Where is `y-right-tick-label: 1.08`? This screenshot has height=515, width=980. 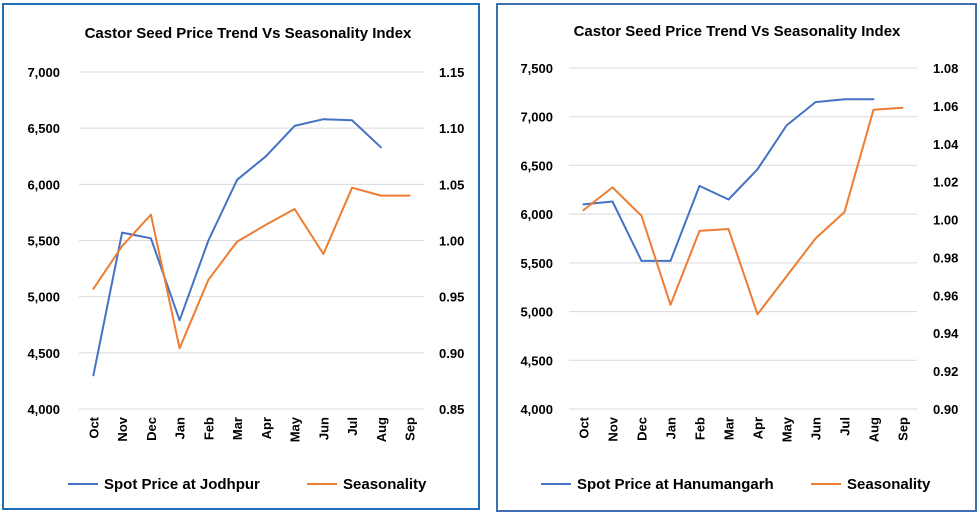
y-right-tick-label: 1.08 is located at coordinates (945, 68).